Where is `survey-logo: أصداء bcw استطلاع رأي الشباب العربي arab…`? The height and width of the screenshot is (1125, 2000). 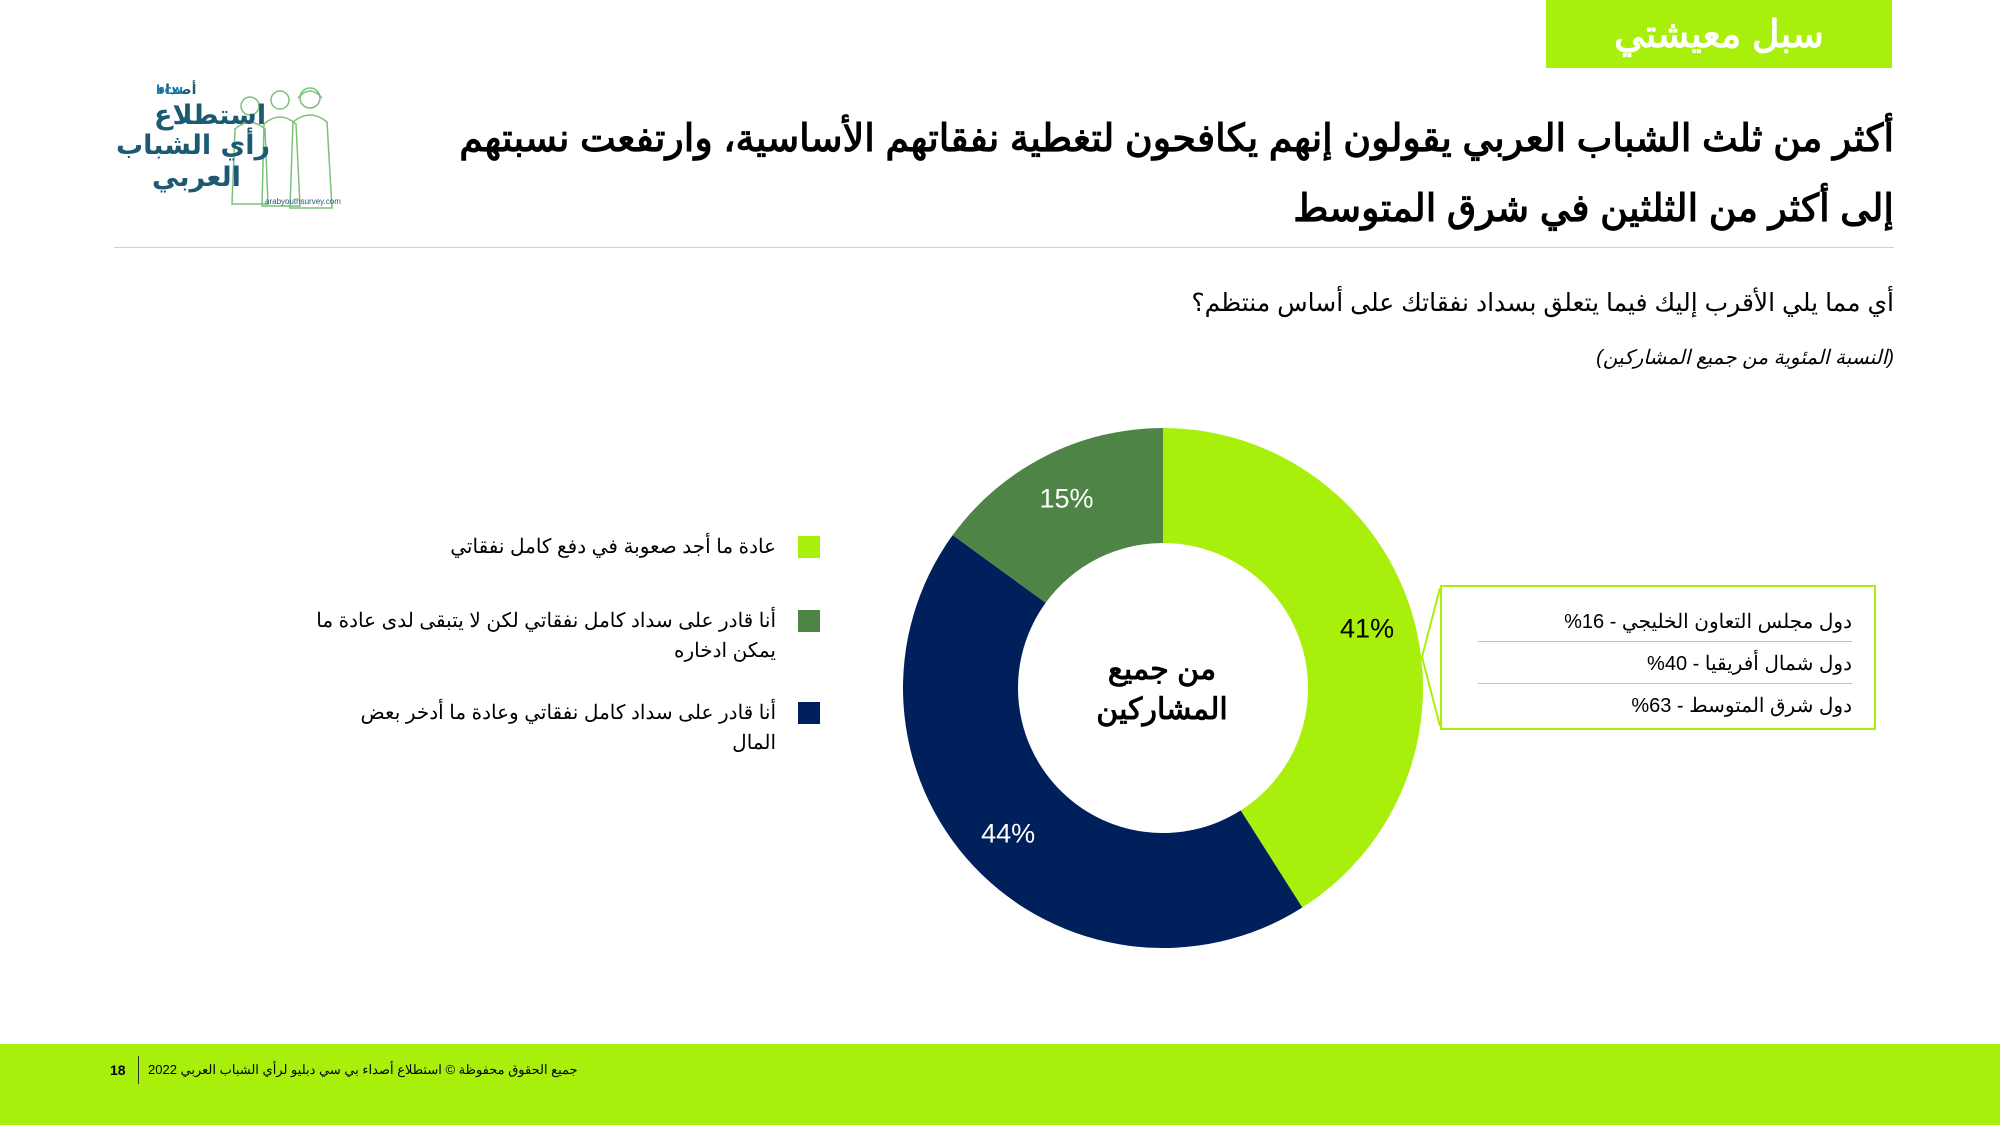 survey-logo: أصداء bcw استطلاع رأي الشباب العربي arab… is located at coordinates (235, 150).